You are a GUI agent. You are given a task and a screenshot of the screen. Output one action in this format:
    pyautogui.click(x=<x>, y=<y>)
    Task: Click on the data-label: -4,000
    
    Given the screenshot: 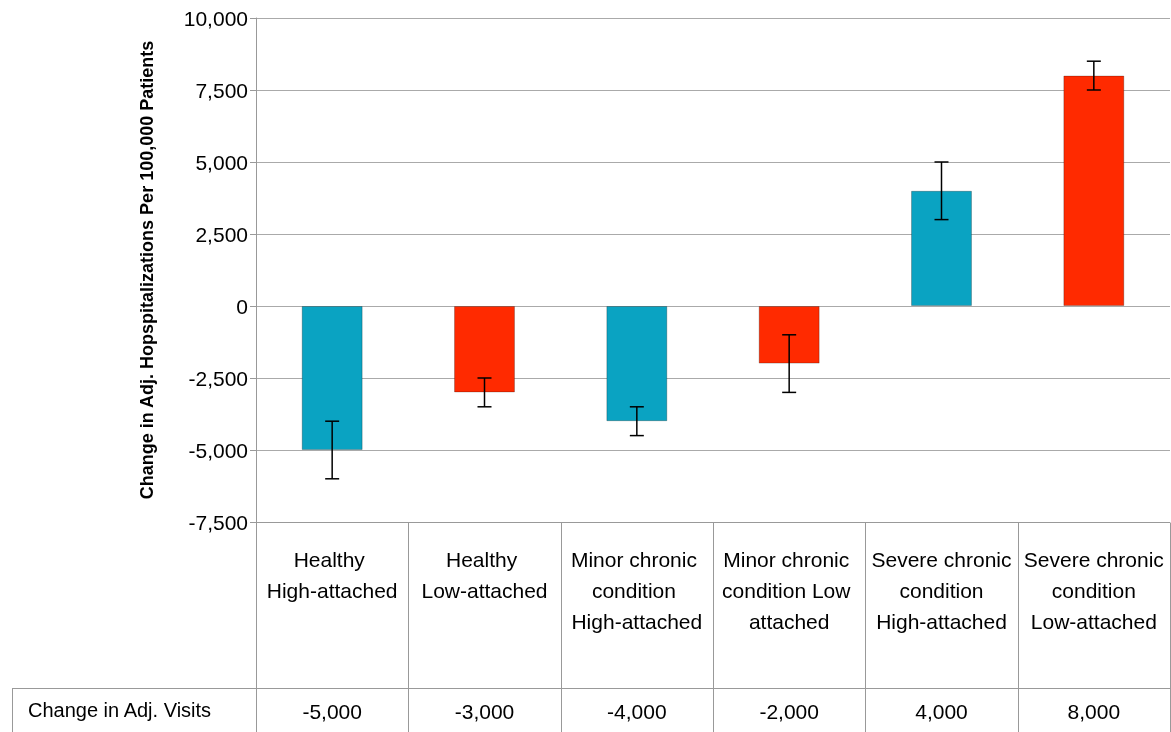 What is the action you would take?
    pyautogui.click(x=637, y=711)
    